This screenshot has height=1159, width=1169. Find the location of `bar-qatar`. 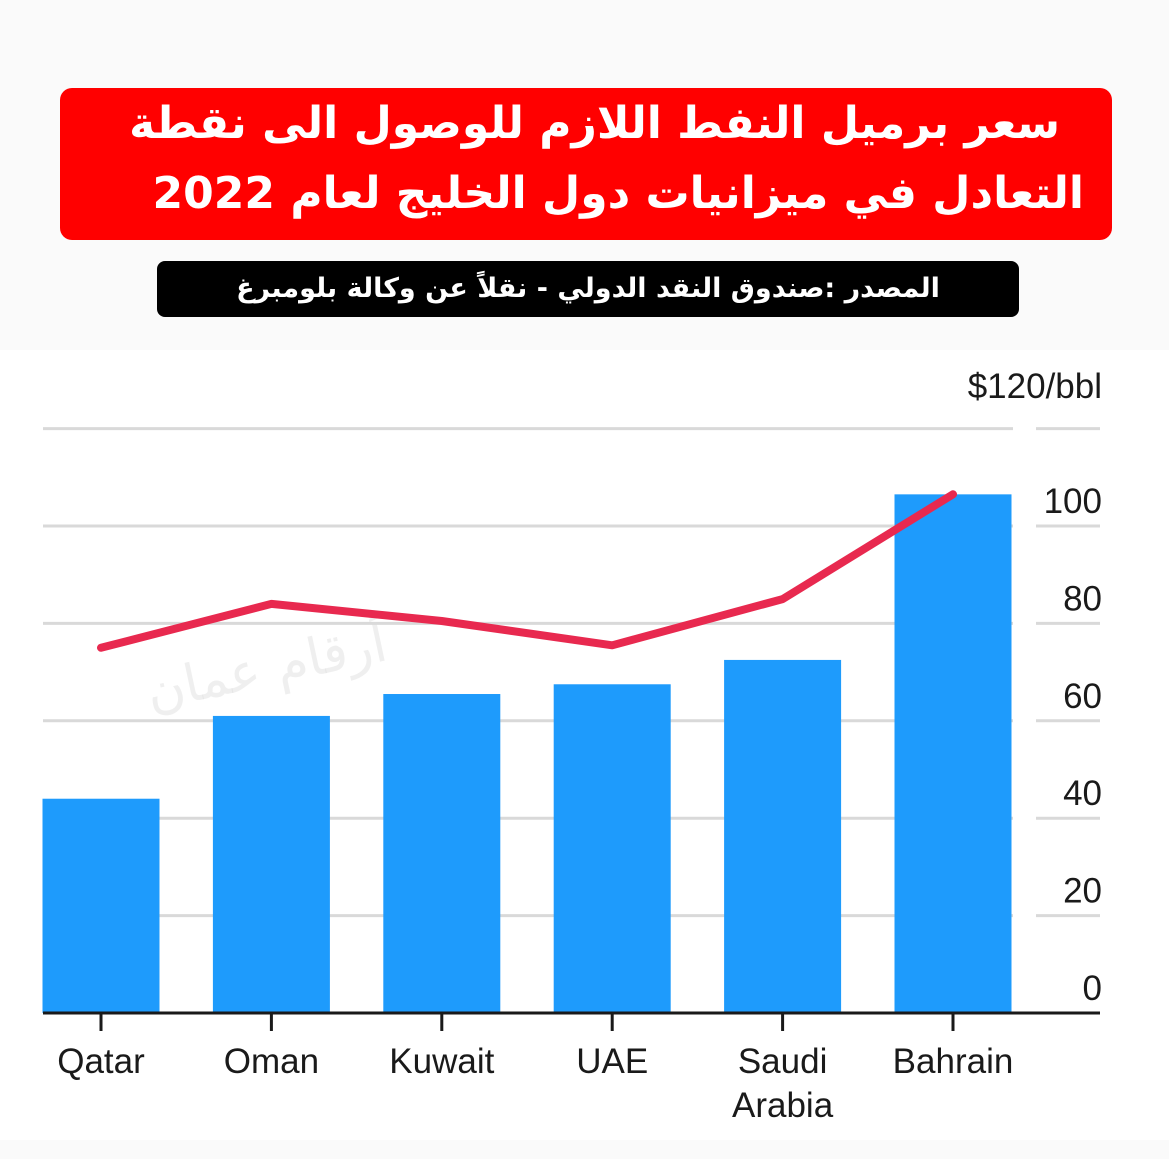

bar-qatar is located at coordinates (101, 905).